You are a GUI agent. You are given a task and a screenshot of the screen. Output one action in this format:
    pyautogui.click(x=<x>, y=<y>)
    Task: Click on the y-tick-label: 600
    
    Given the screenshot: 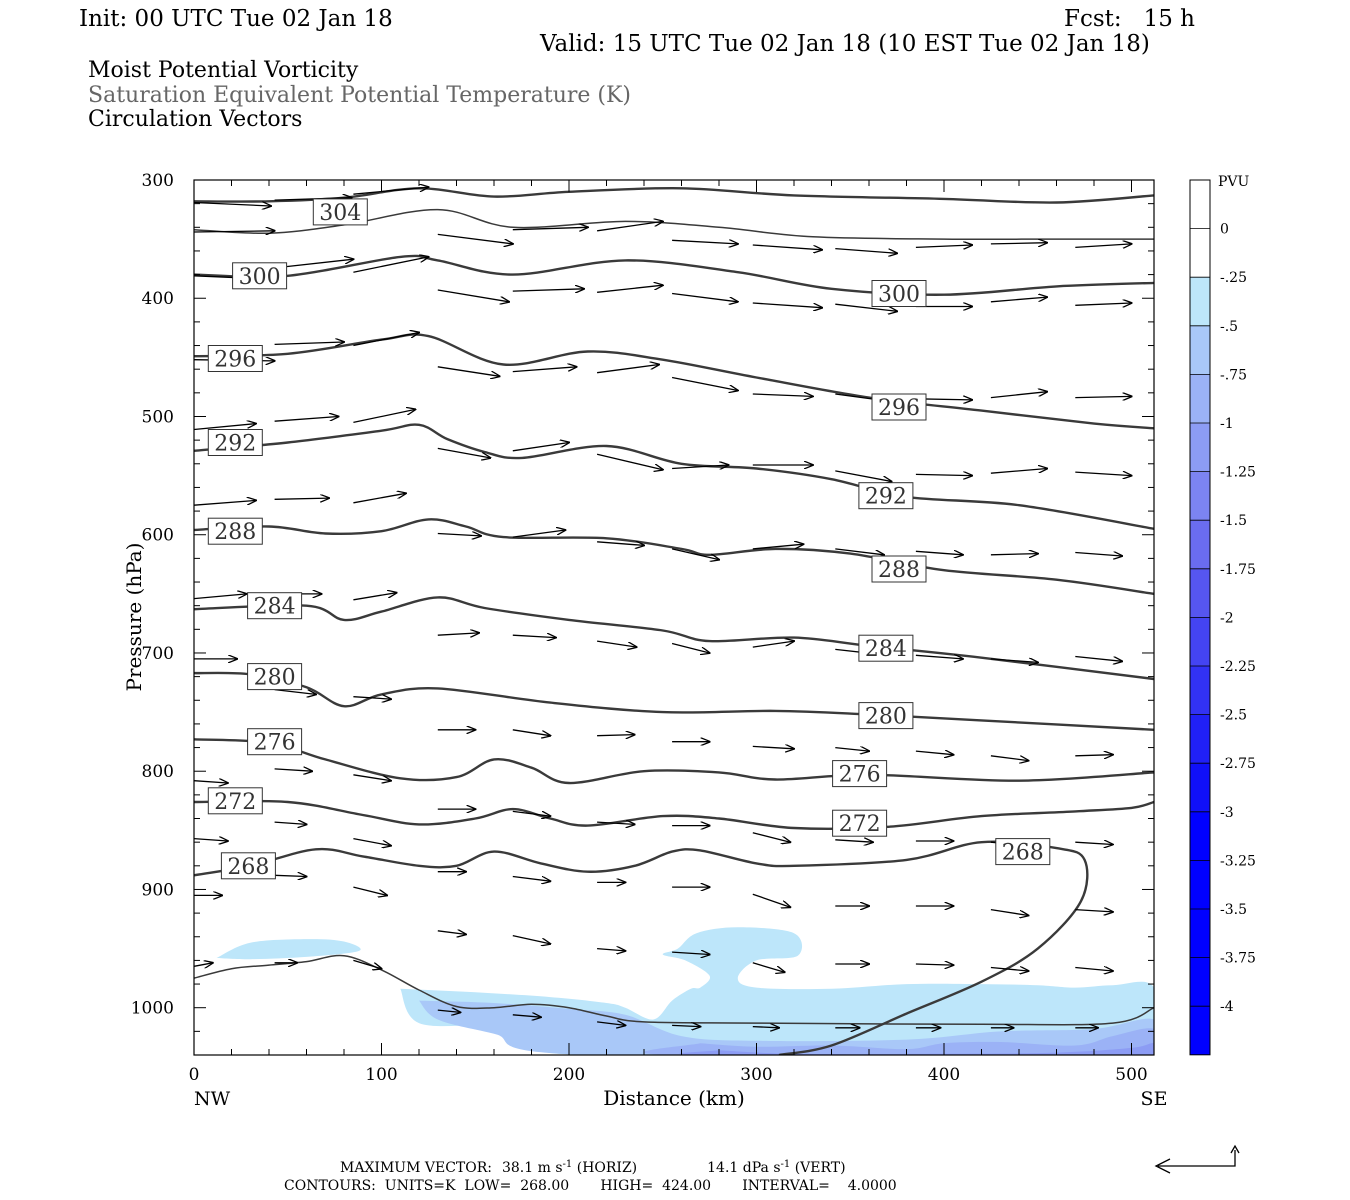 What is the action you would take?
    pyautogui.click(x=158, y=536)
    